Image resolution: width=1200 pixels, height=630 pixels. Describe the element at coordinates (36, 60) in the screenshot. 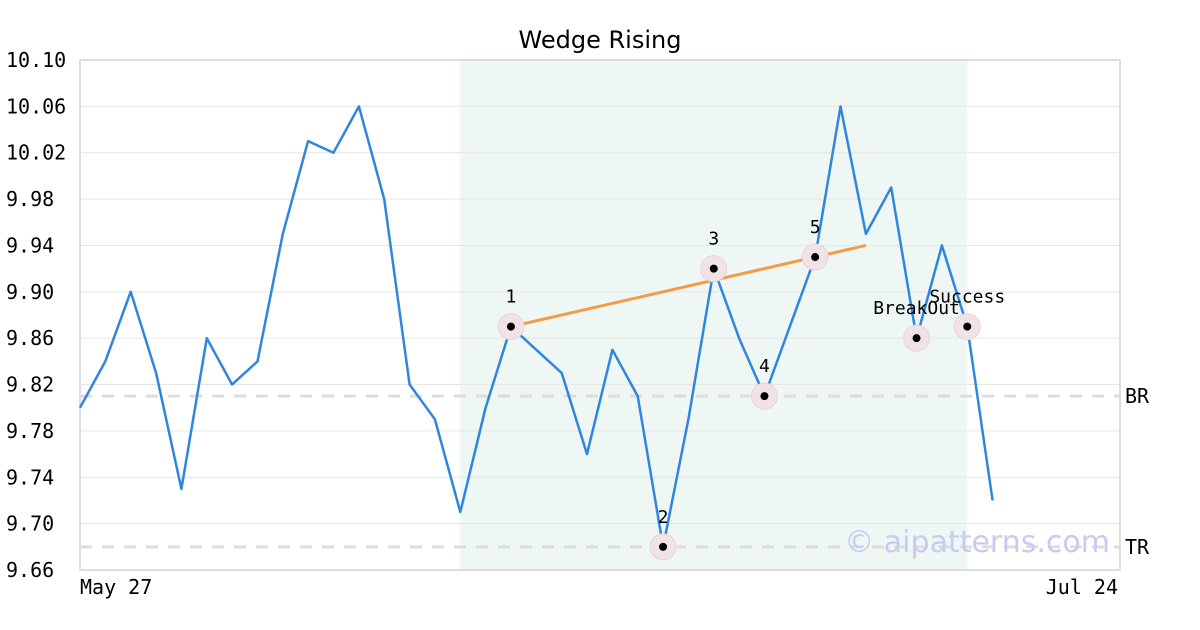

I see `y-tick-label: 10.10` at that location.